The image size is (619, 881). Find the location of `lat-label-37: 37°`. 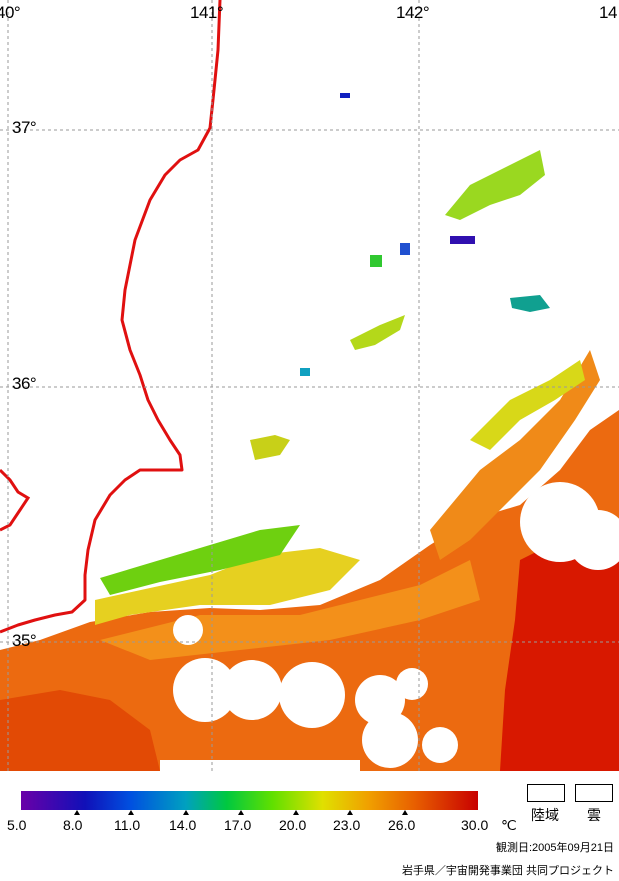

lat-label-37: 37° is located at coordinates (24, 127).